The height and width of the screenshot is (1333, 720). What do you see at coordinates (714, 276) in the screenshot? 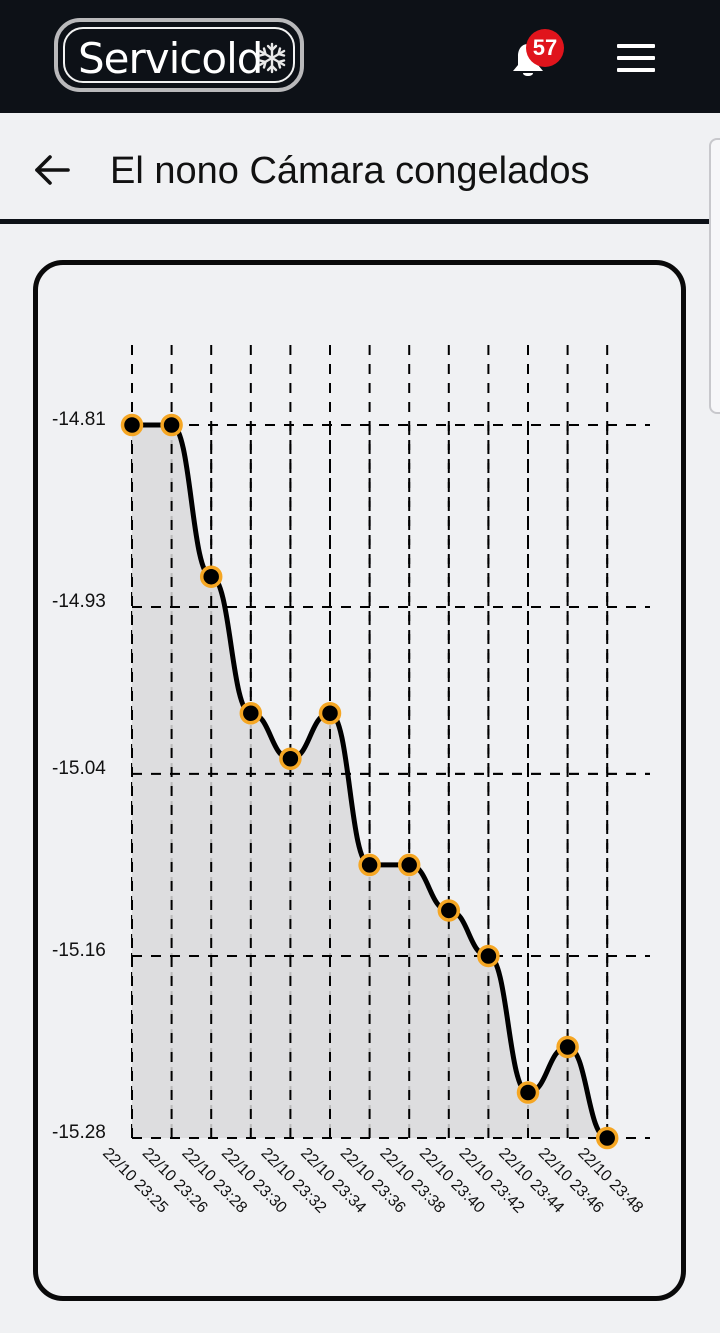
I see `side-drawer-handle` at bounding box center [714, 276].